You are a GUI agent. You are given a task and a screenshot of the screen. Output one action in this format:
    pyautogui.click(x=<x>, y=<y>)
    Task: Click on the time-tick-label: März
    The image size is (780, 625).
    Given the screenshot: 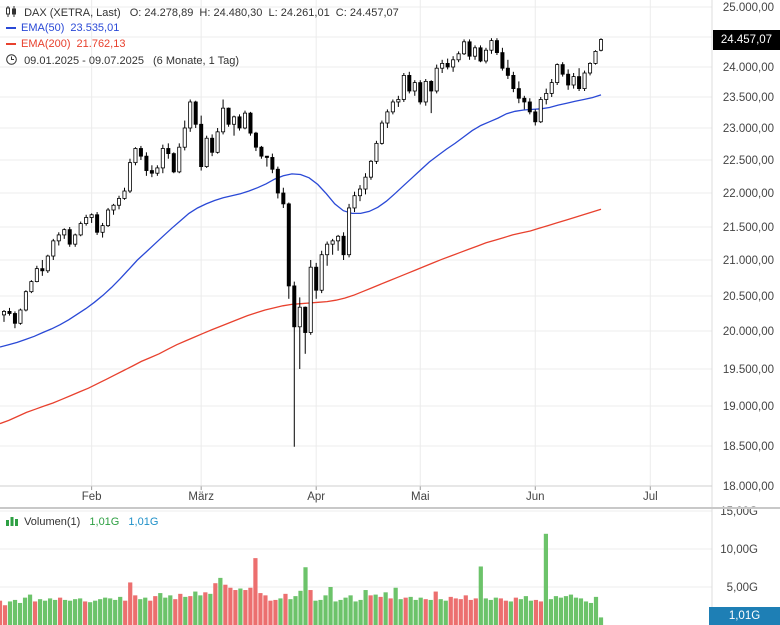 What is the action you would take?
    pyautogui.click(x=201, y=497)
    